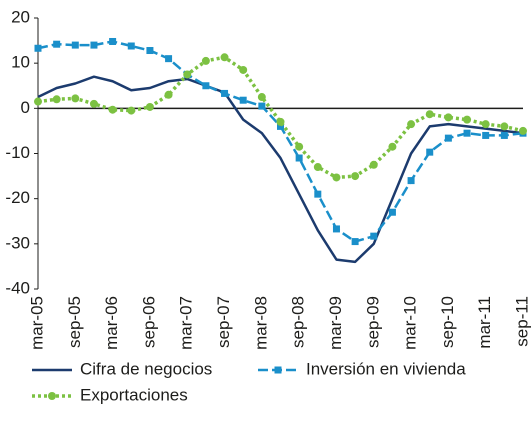  Describe the element at coordinates (260, 323) in the screenshot. I see `x-tick-label: mar-08` at that location.